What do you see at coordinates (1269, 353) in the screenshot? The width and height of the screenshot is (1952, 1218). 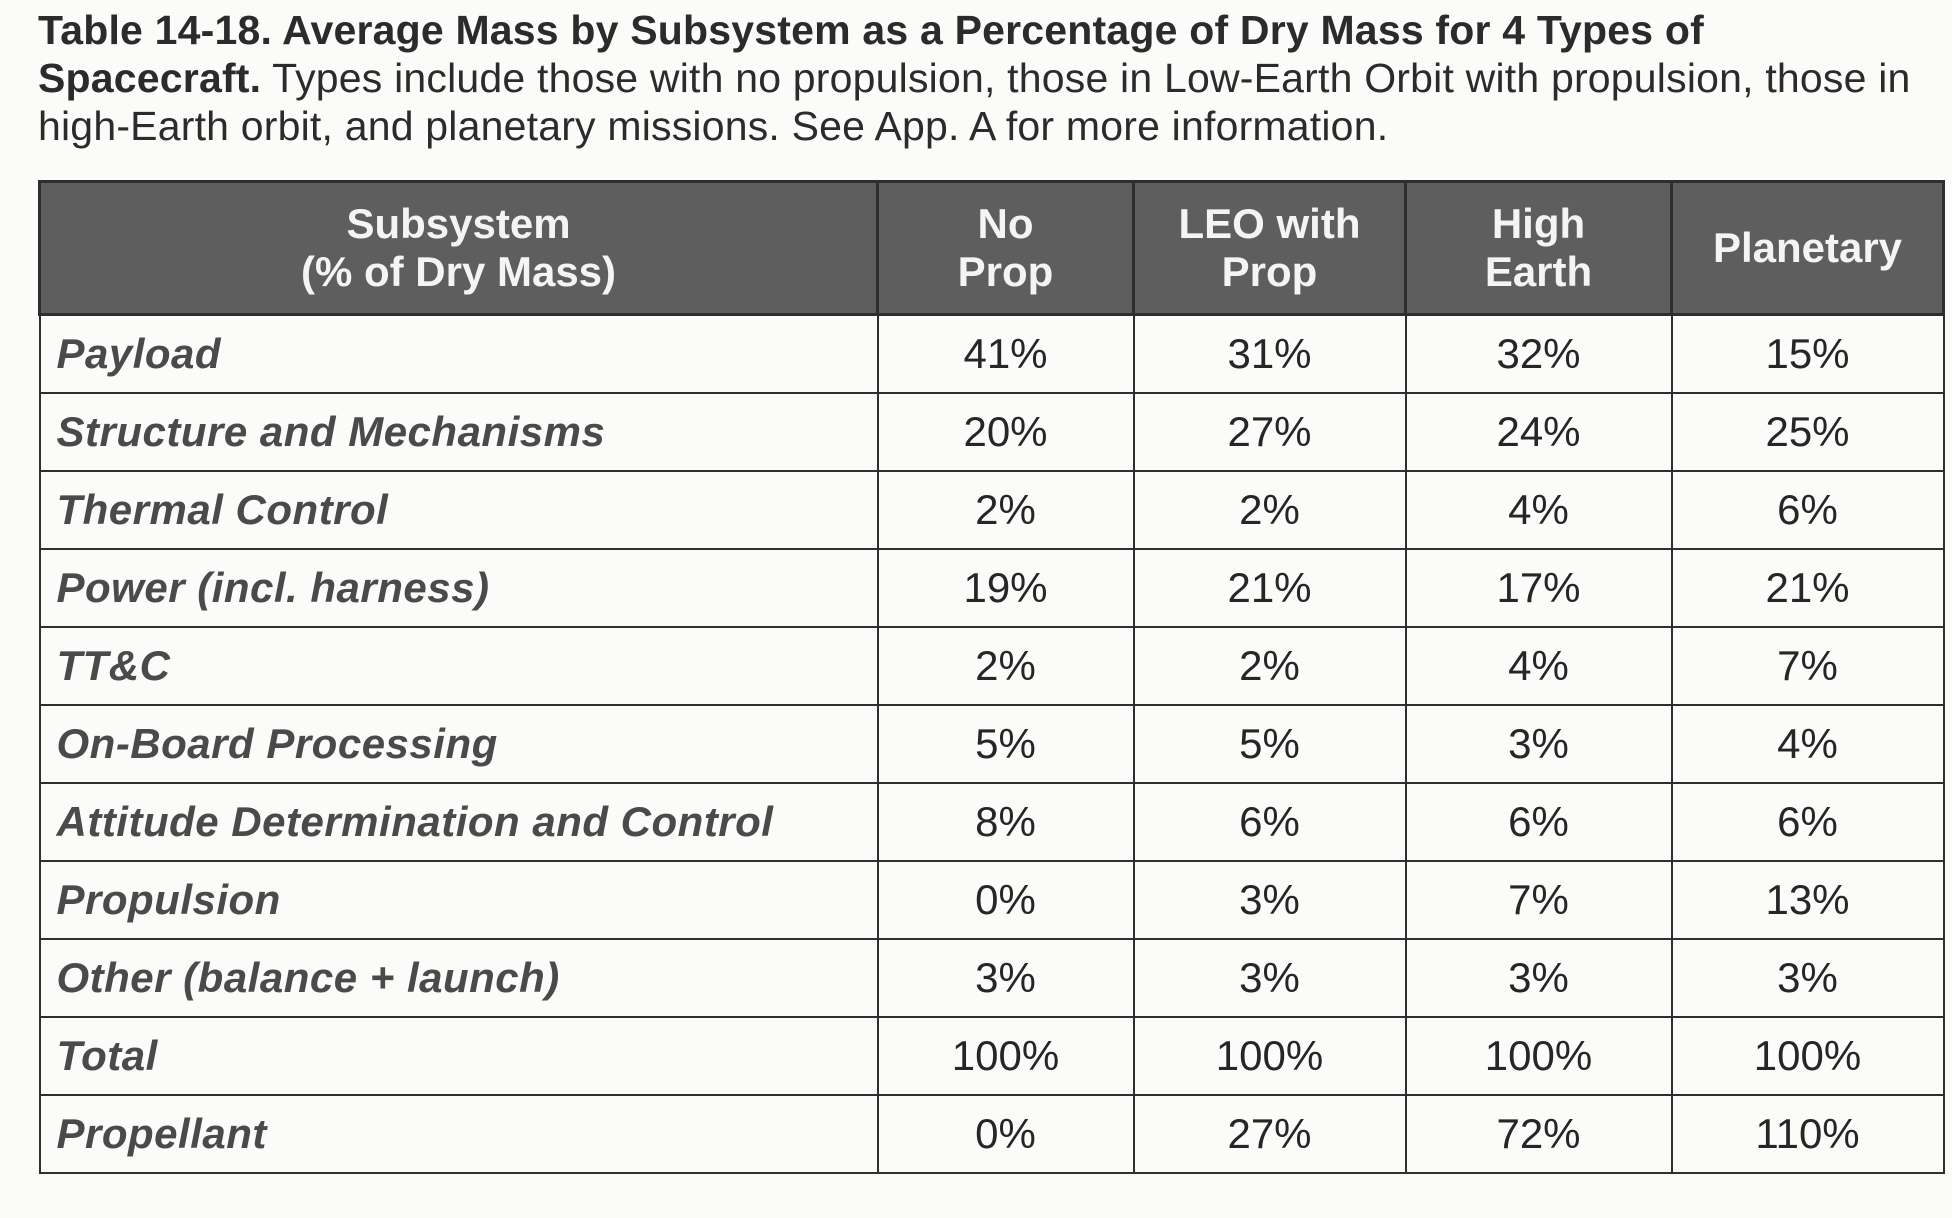 I see `percentage-cell: 31%` at bounding box center [1269, 353].